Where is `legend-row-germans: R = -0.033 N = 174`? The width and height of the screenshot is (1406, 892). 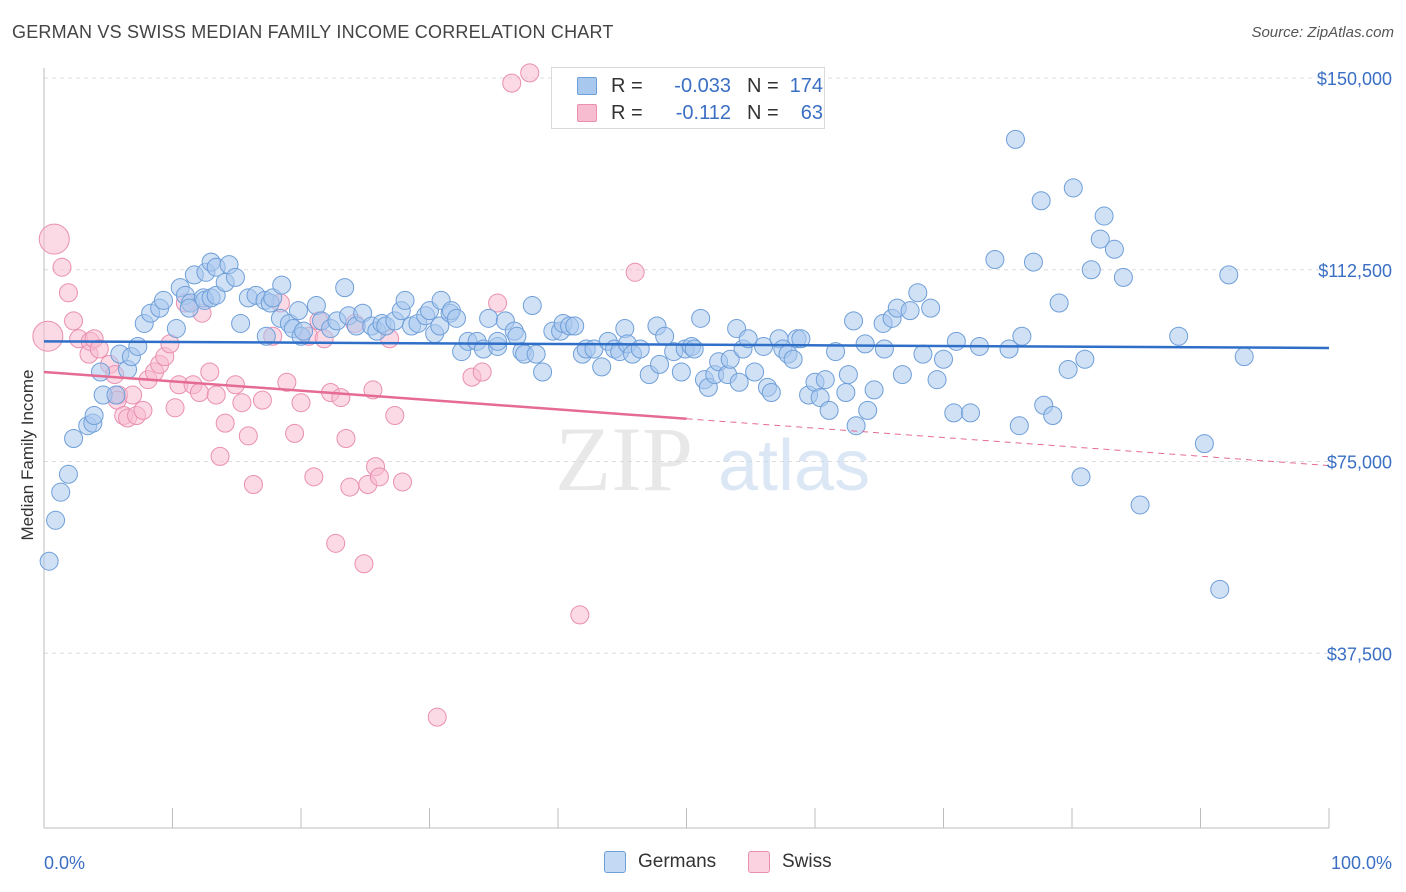 legend-row-germans: R = -0.033 N = 174 is located at coordinates (700, 86).